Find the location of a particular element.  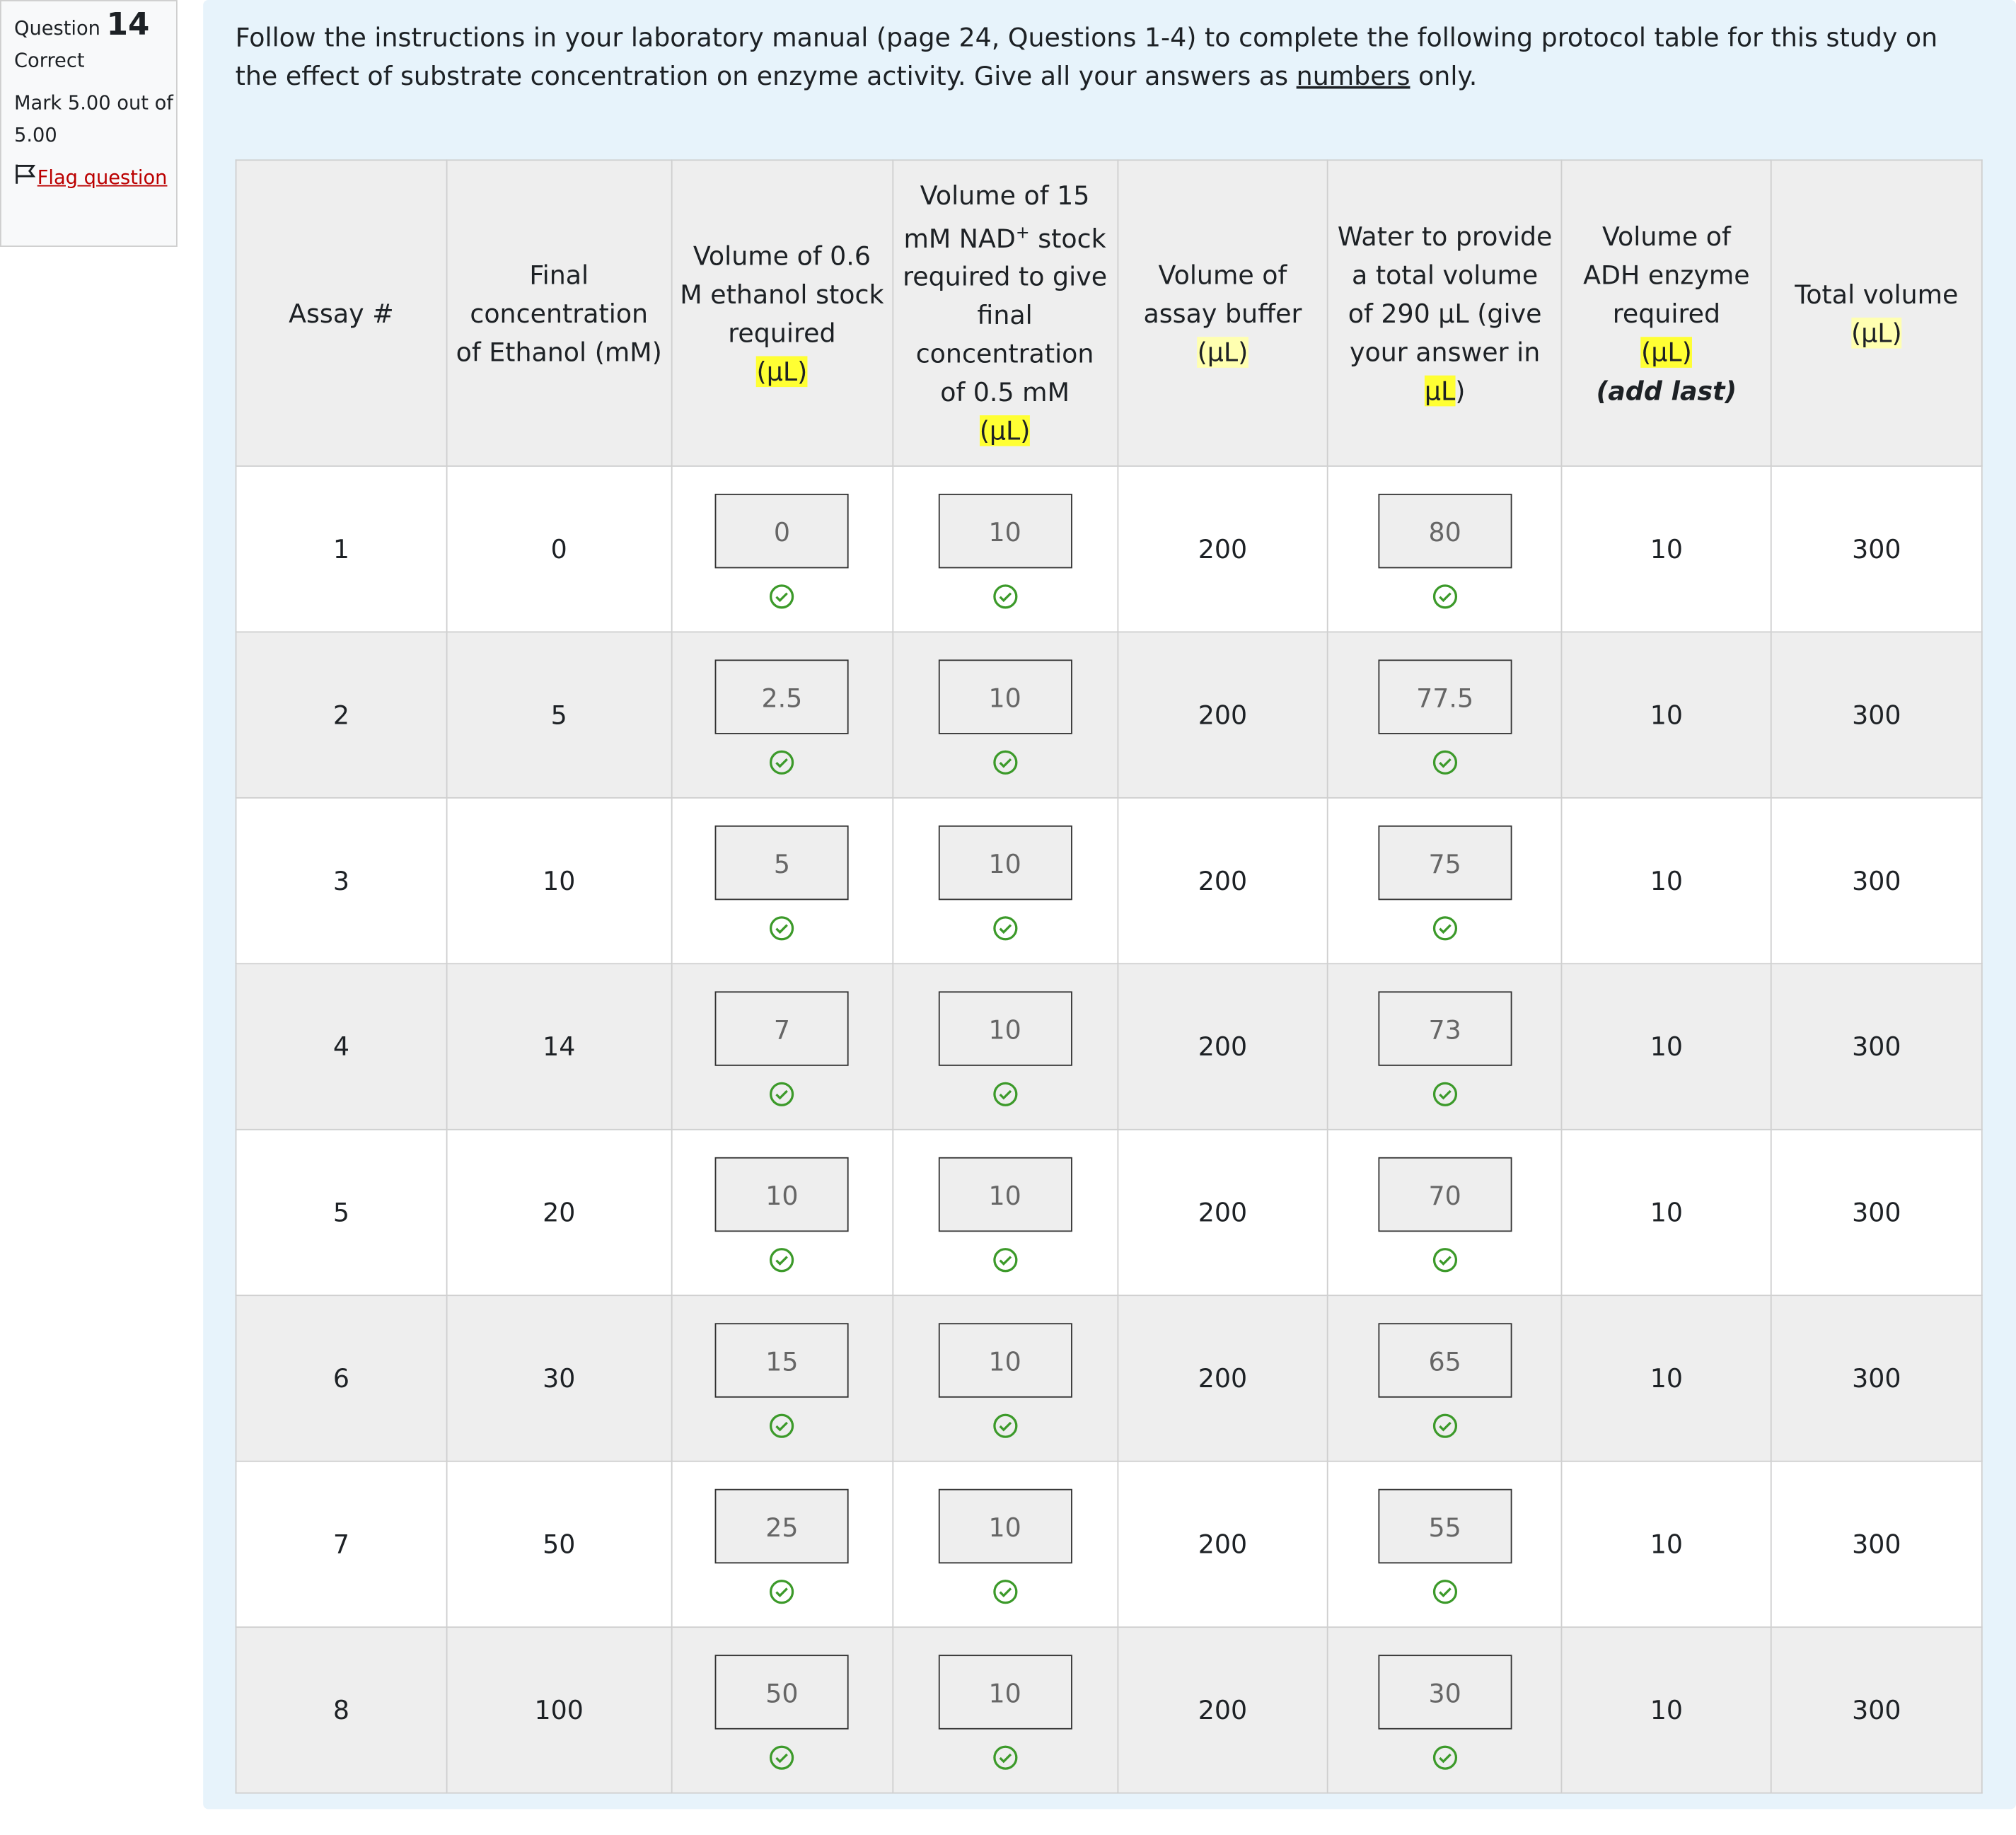

table-row: 2 5 2.5 10 200 77.5 10 300 is located at coordinates (1109, 715).